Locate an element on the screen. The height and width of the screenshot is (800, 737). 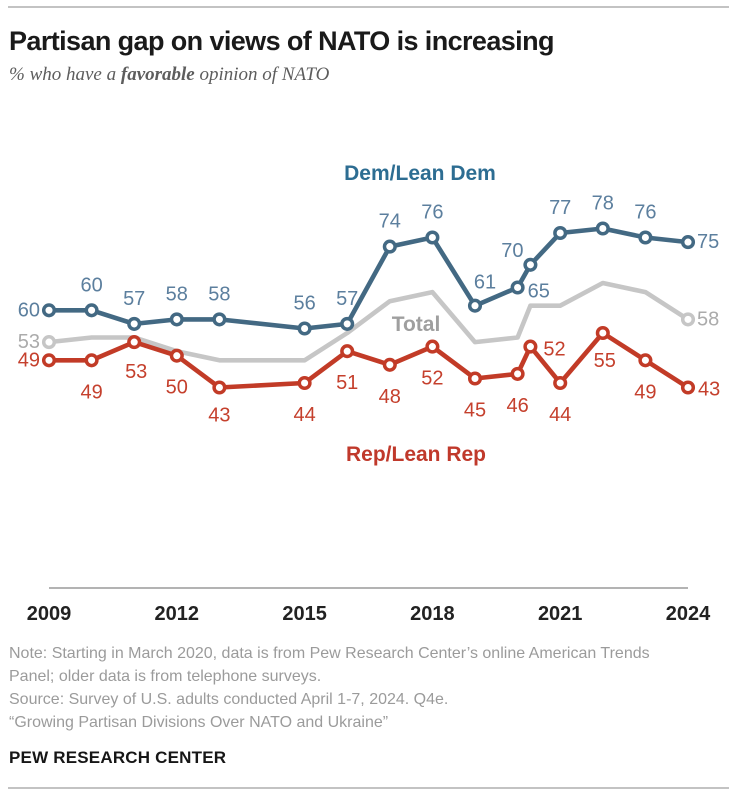
line-rep-lean-rep is located at coordinates (368, 360).